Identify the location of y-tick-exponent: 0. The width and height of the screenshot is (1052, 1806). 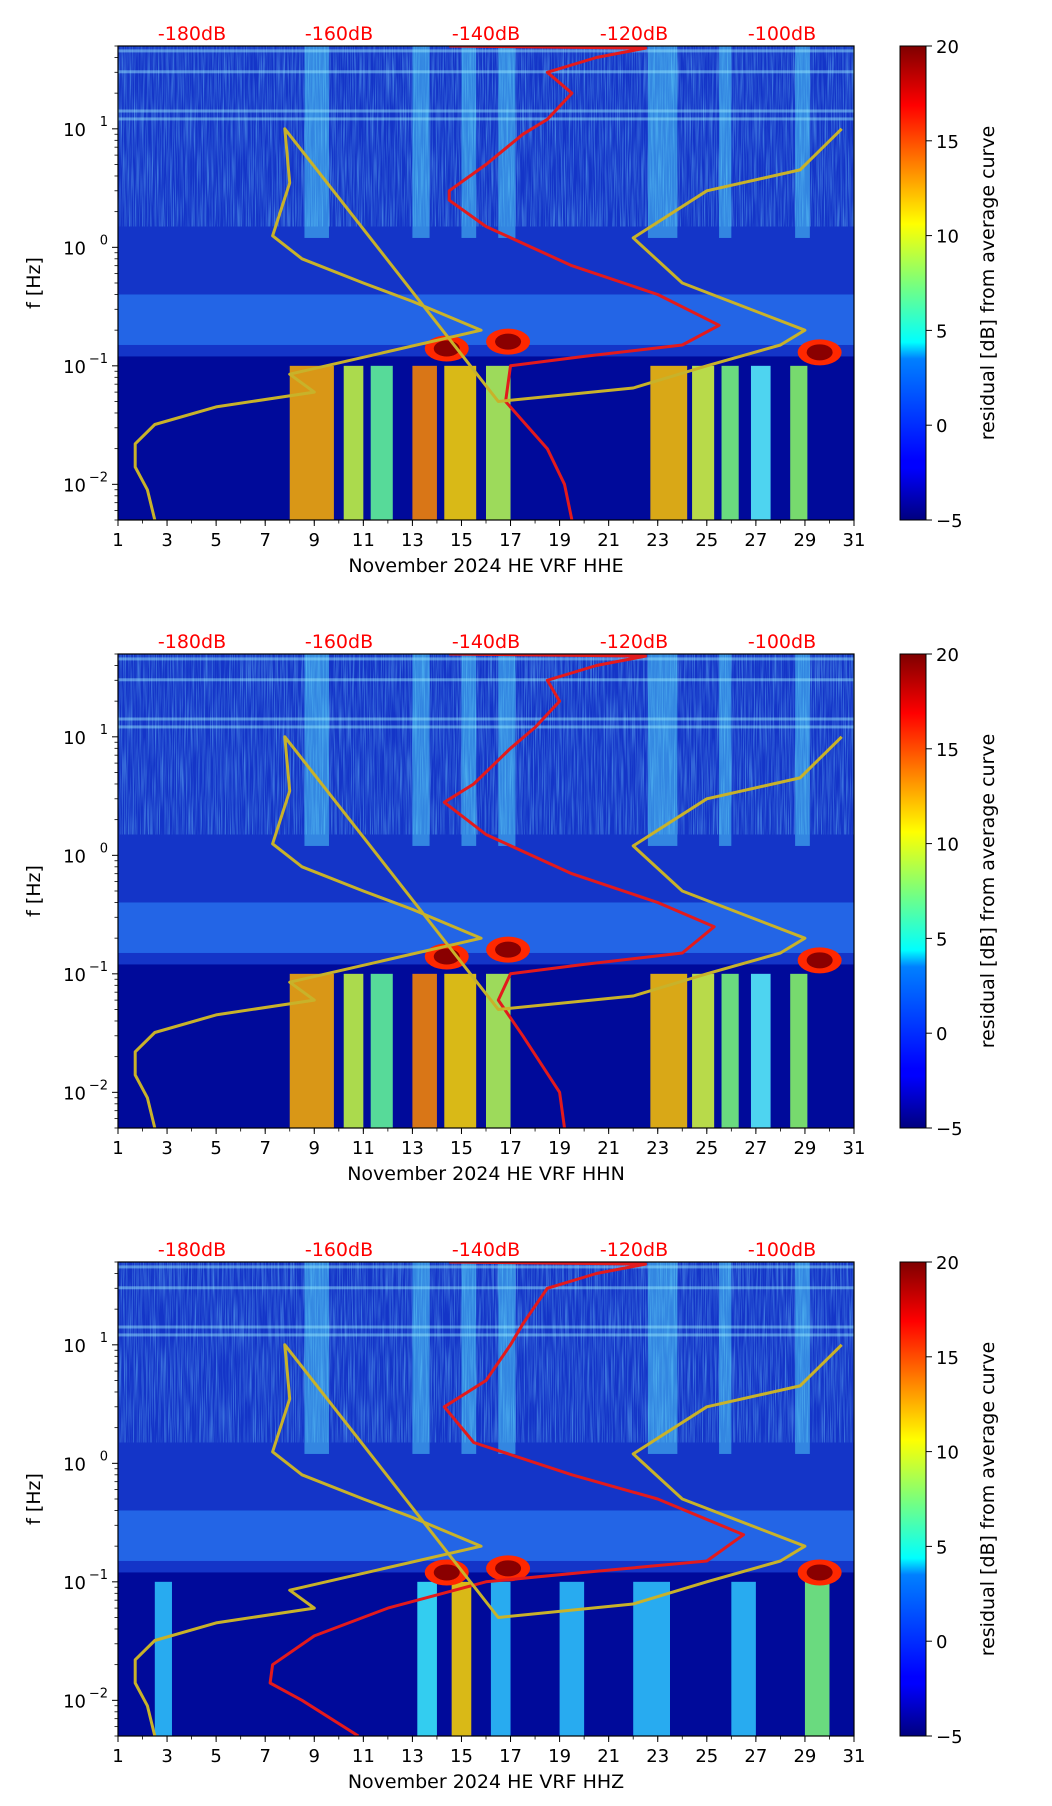
(104, 1456).